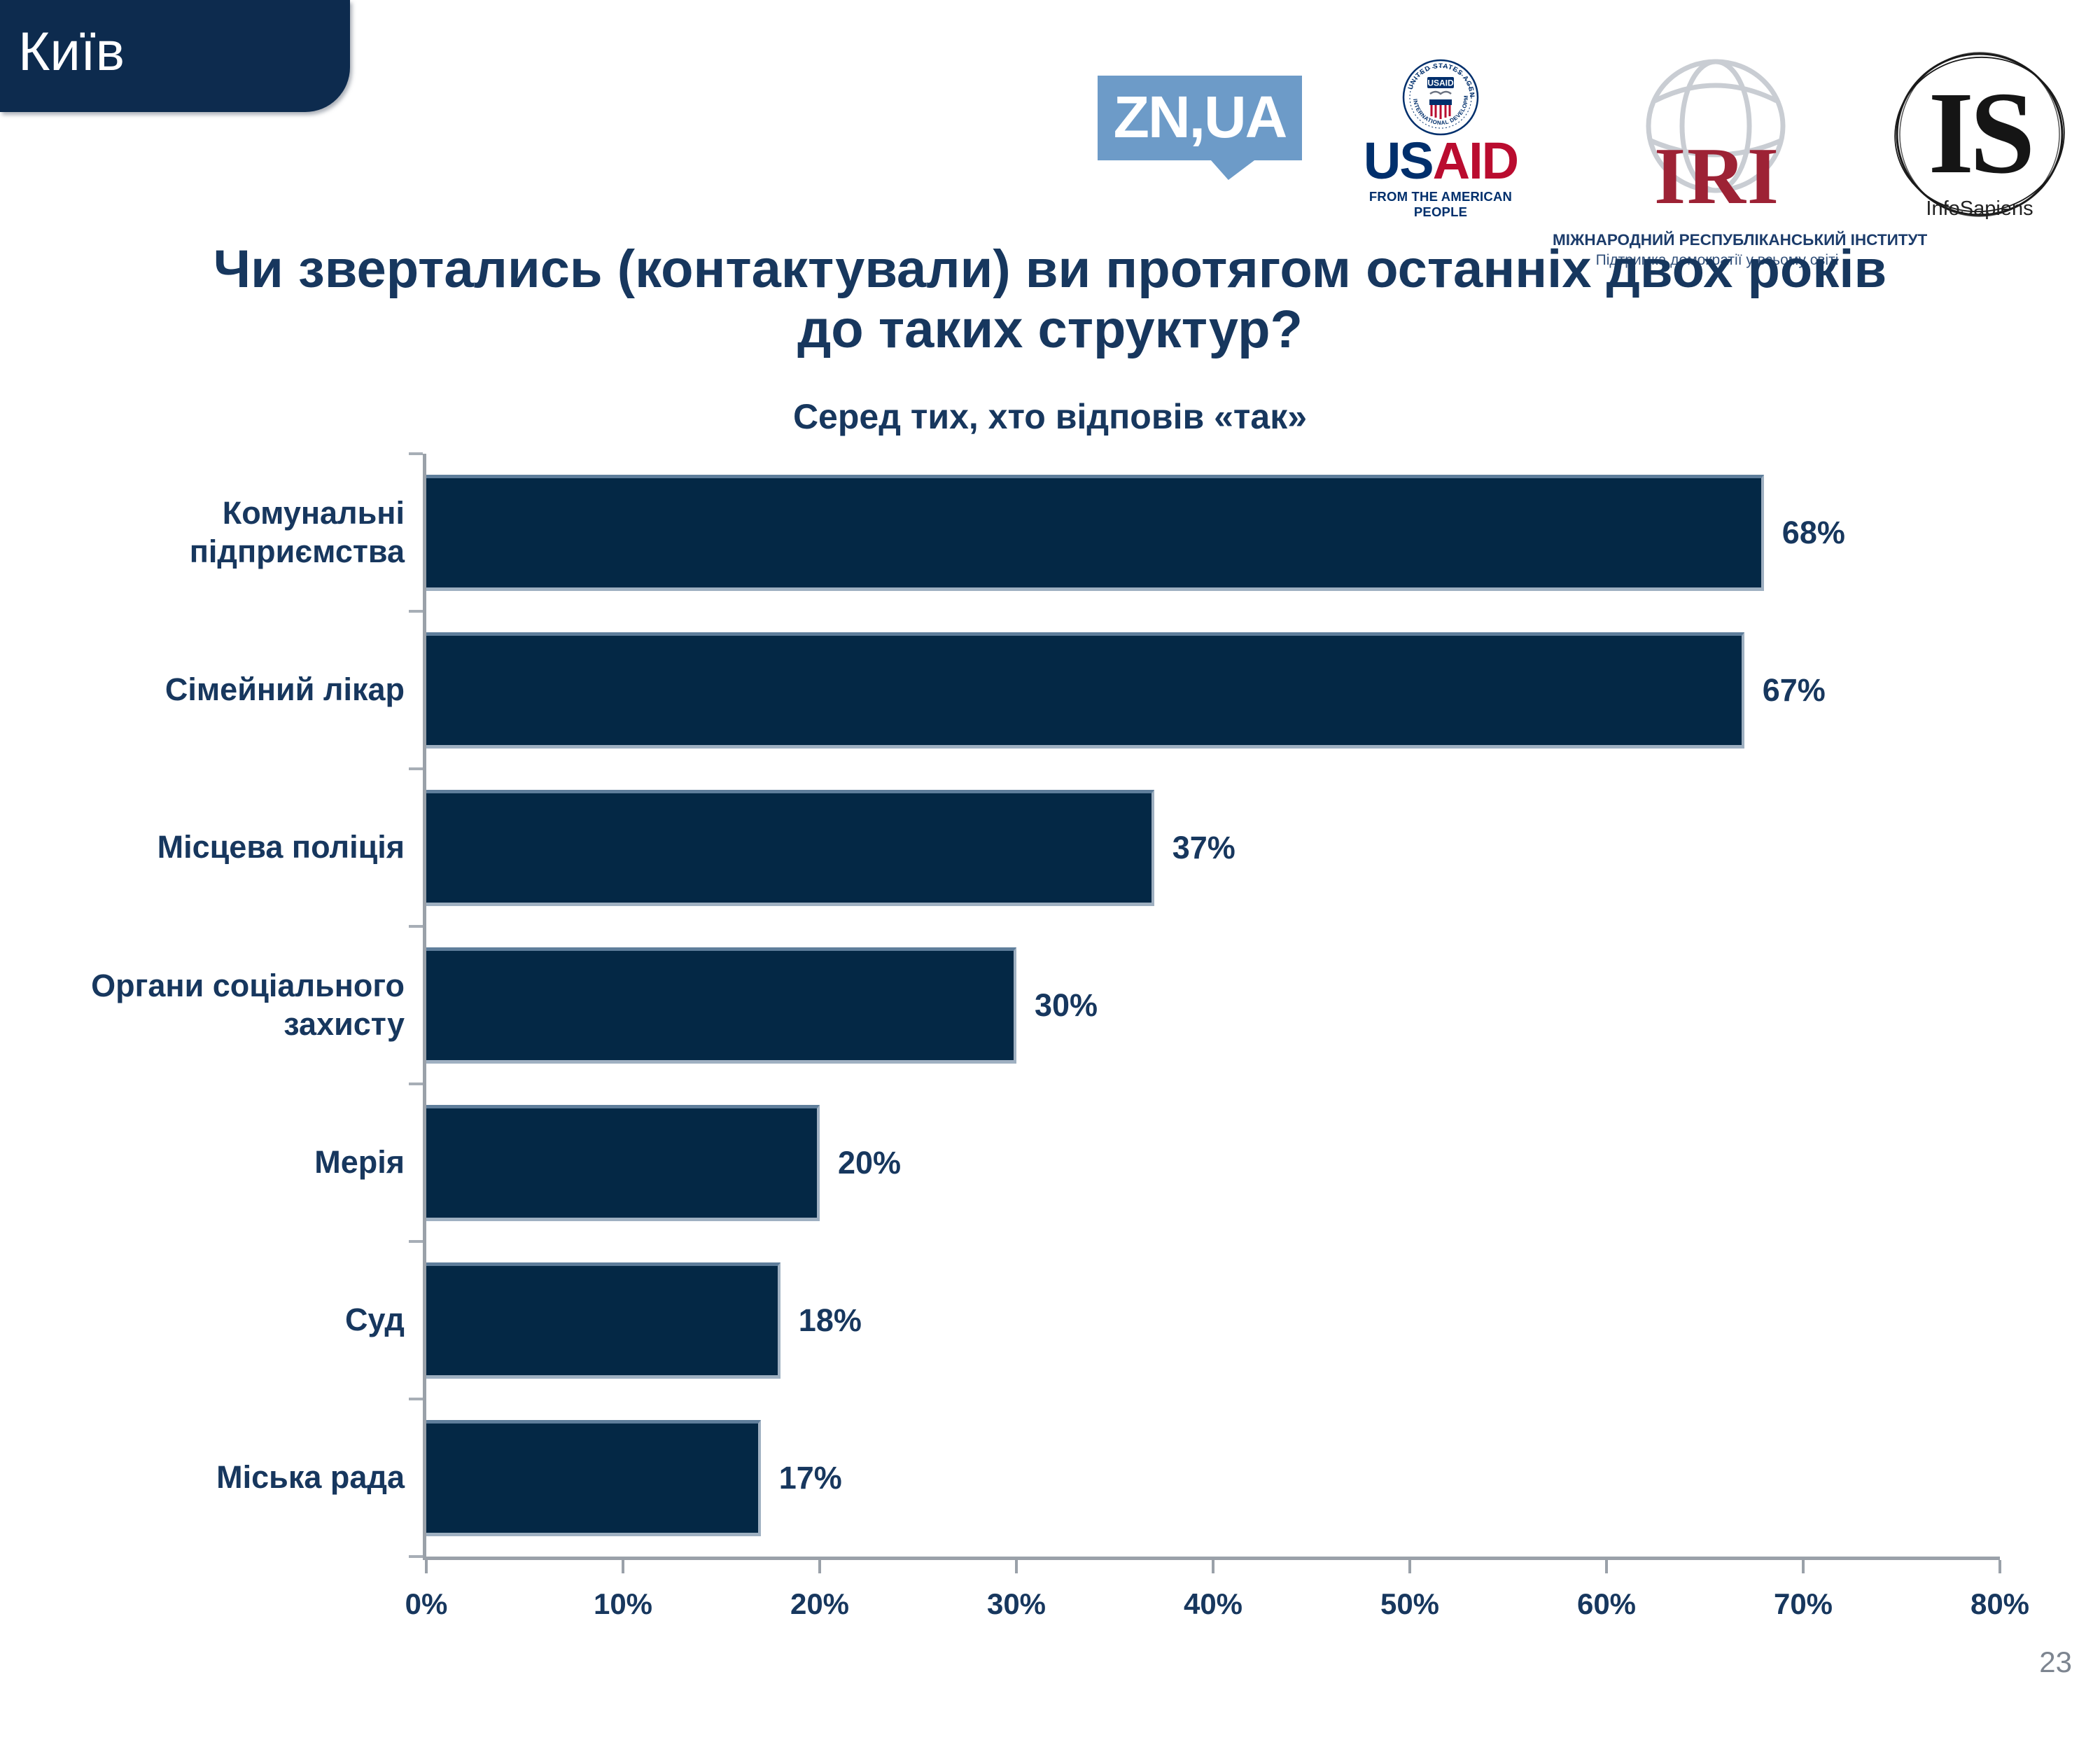 The image size is (2100, 1740). Describe the element at coordinates (1979, 208) in the screenshot. I see `infosapiens-name: InfoSapiens` at that location.